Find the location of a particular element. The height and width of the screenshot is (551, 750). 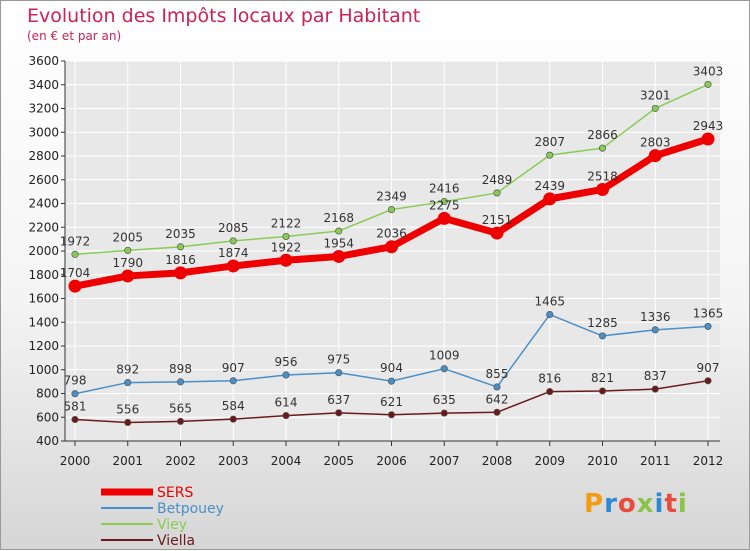

logo-letter: i is located at coordinates (659, 504).